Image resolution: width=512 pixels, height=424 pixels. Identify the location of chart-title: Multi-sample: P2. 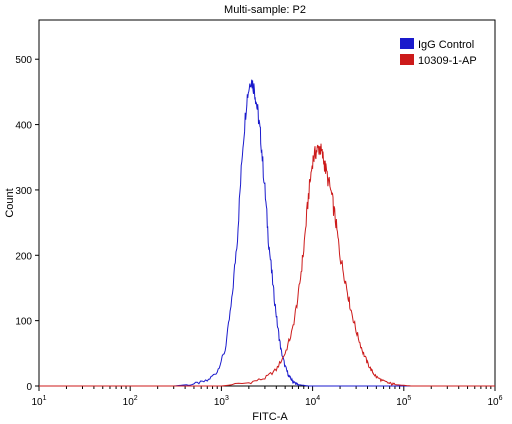
(265, 10).